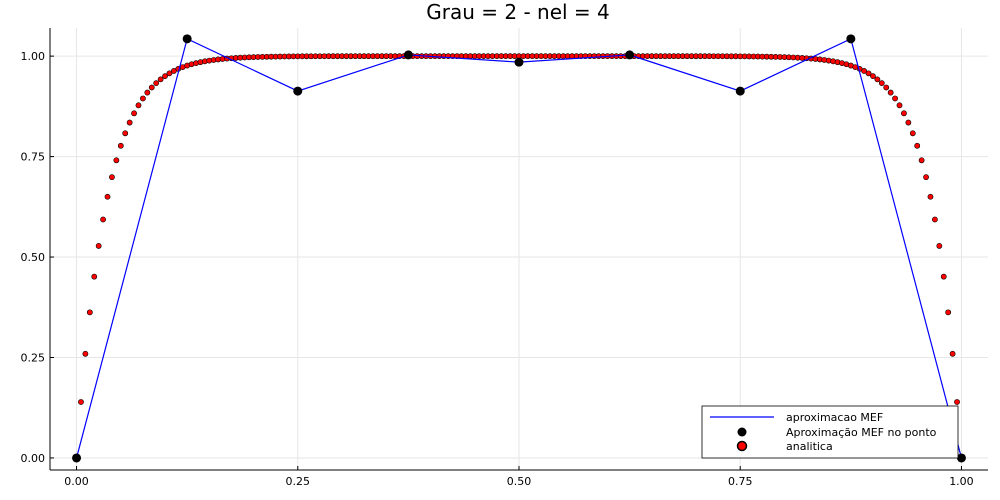 The height and width of the screenshot is (500, 1000). What do you see at coordinates (742, 432) in the screenshot?
I see `legend-black-marker` at bounding box center [742, 432].